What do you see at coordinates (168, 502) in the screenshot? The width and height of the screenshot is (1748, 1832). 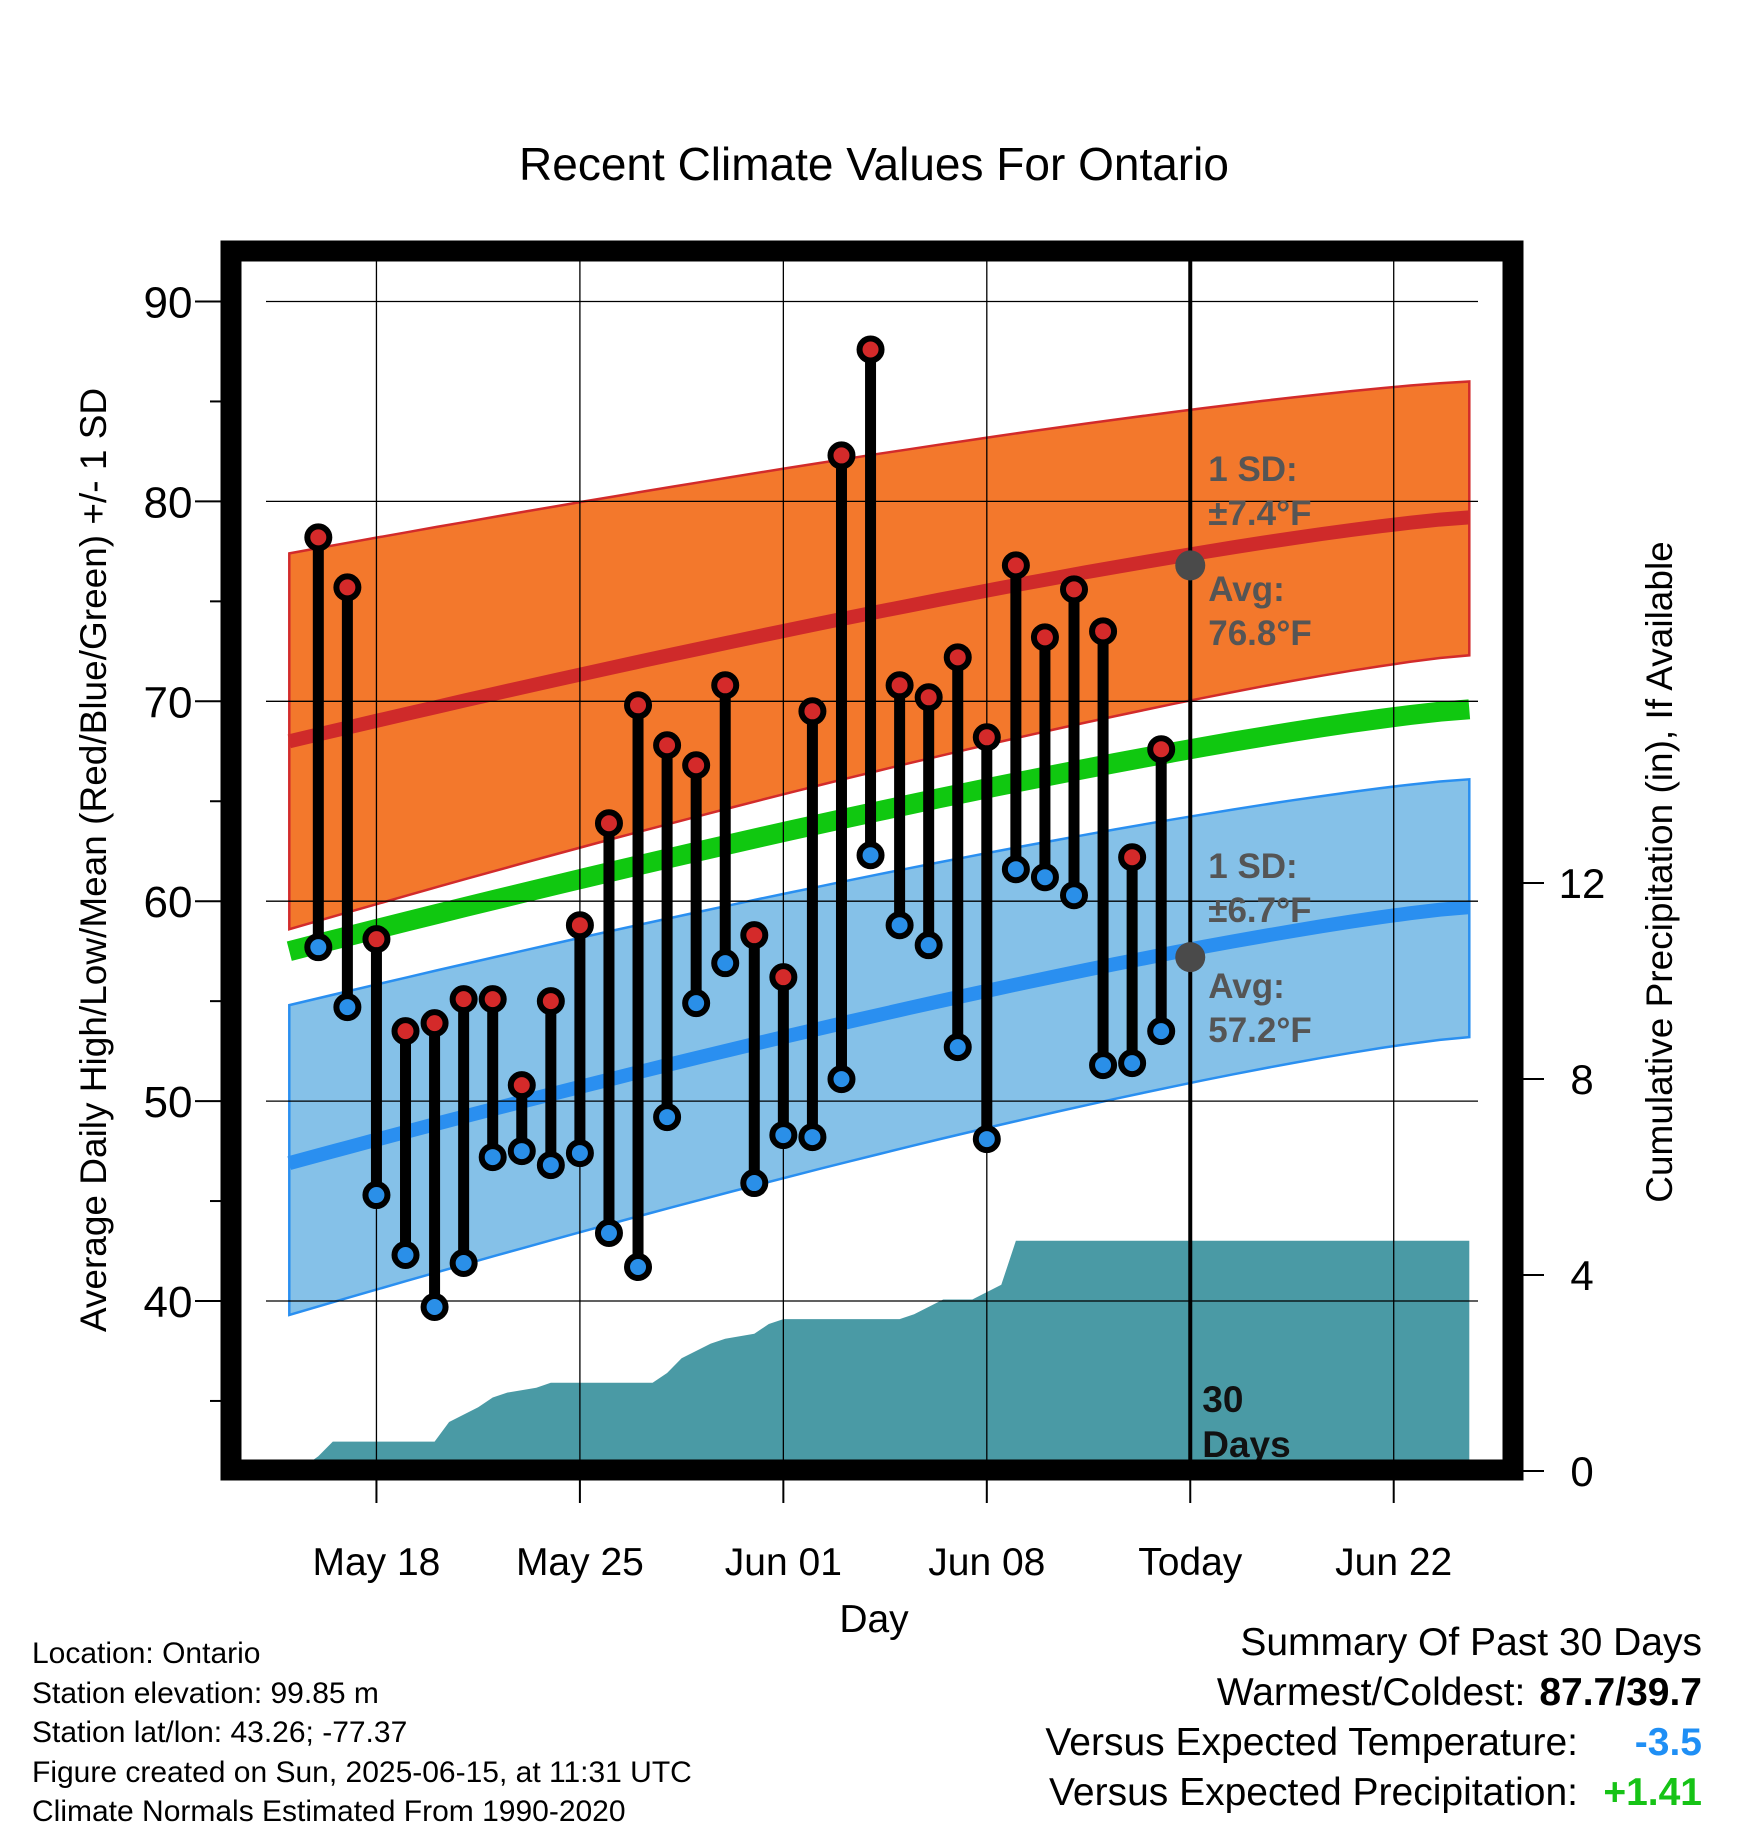 I see `y-tick-label: 80` at bounding box center [168, 502].